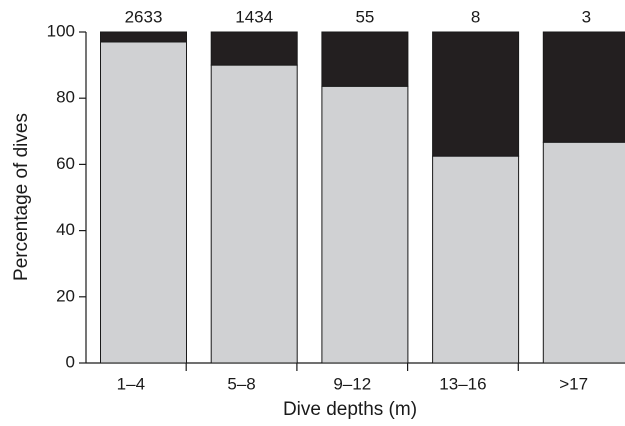 The image size is (625, 426). I want to click on x-tick-label: >17, so click(573, 383).